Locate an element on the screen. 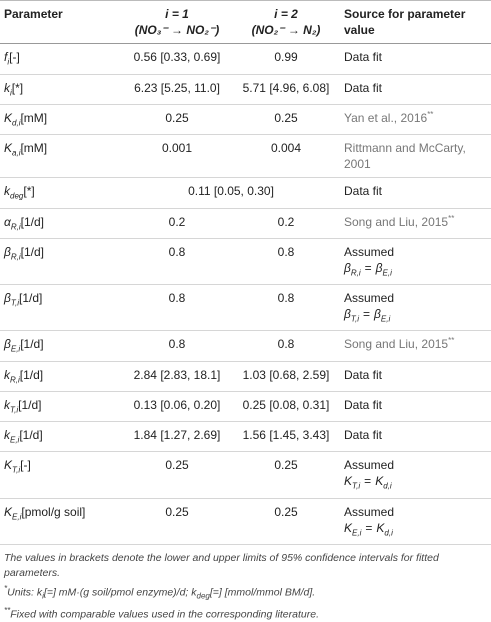  subscript: a,i is located at coordinates (16, 153).